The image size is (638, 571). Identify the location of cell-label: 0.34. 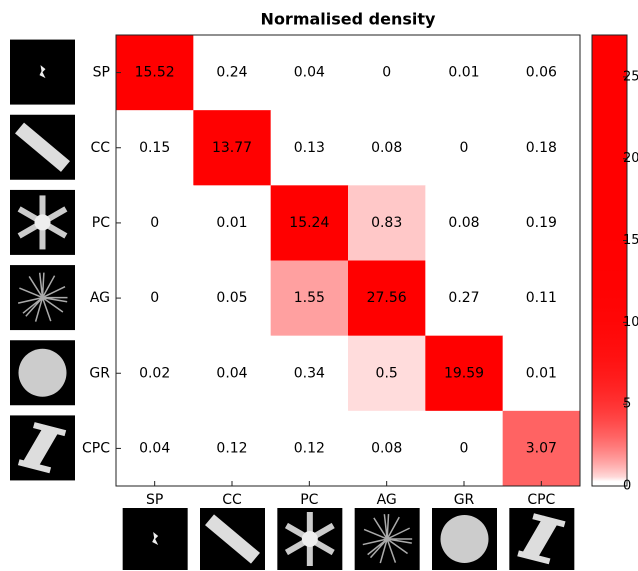
(309, 373).